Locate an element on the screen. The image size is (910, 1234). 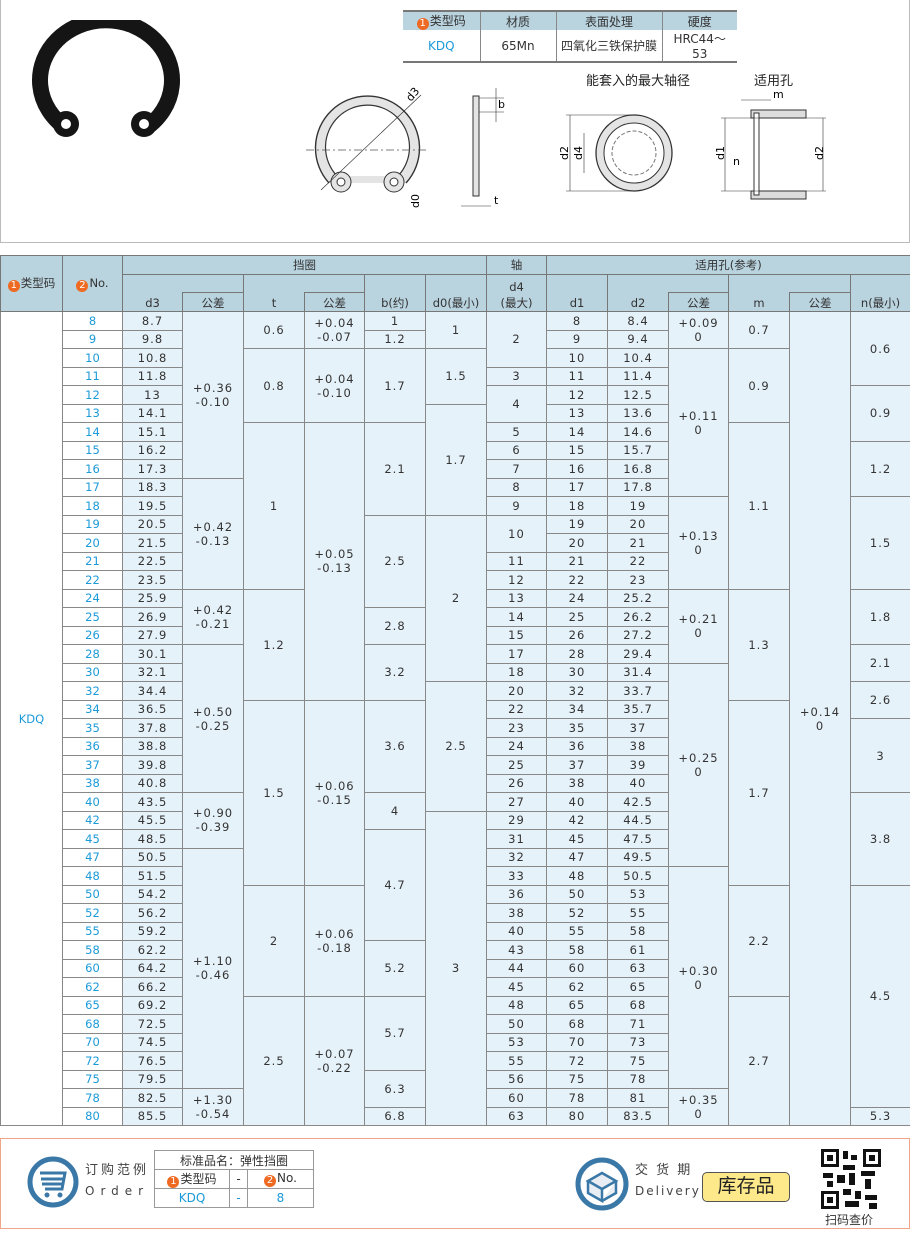
header-d3-top is located at coordinates (183, 283).